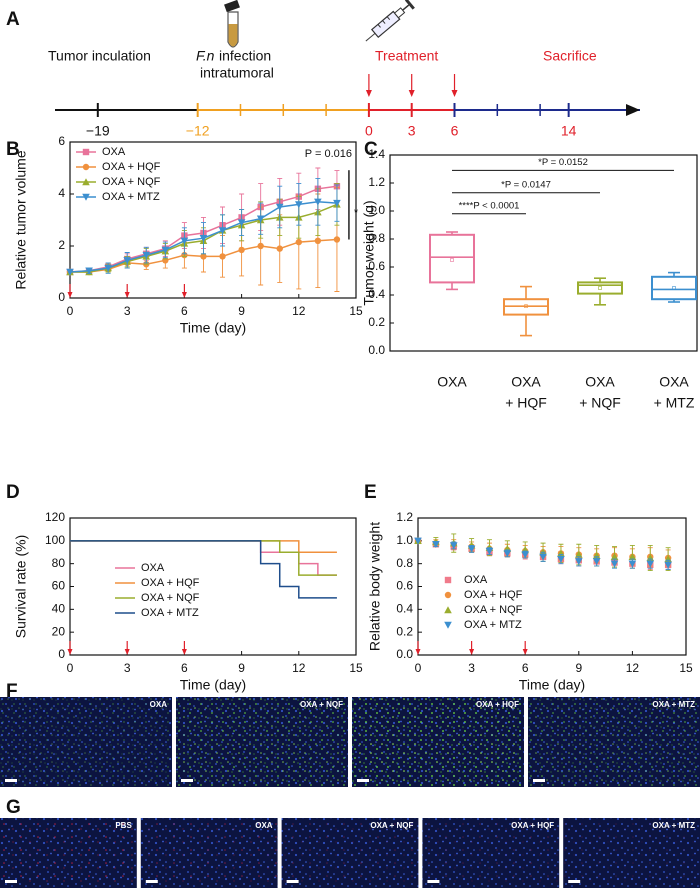  I want to click on timeline-tick-label: −12, so click(198, 131).